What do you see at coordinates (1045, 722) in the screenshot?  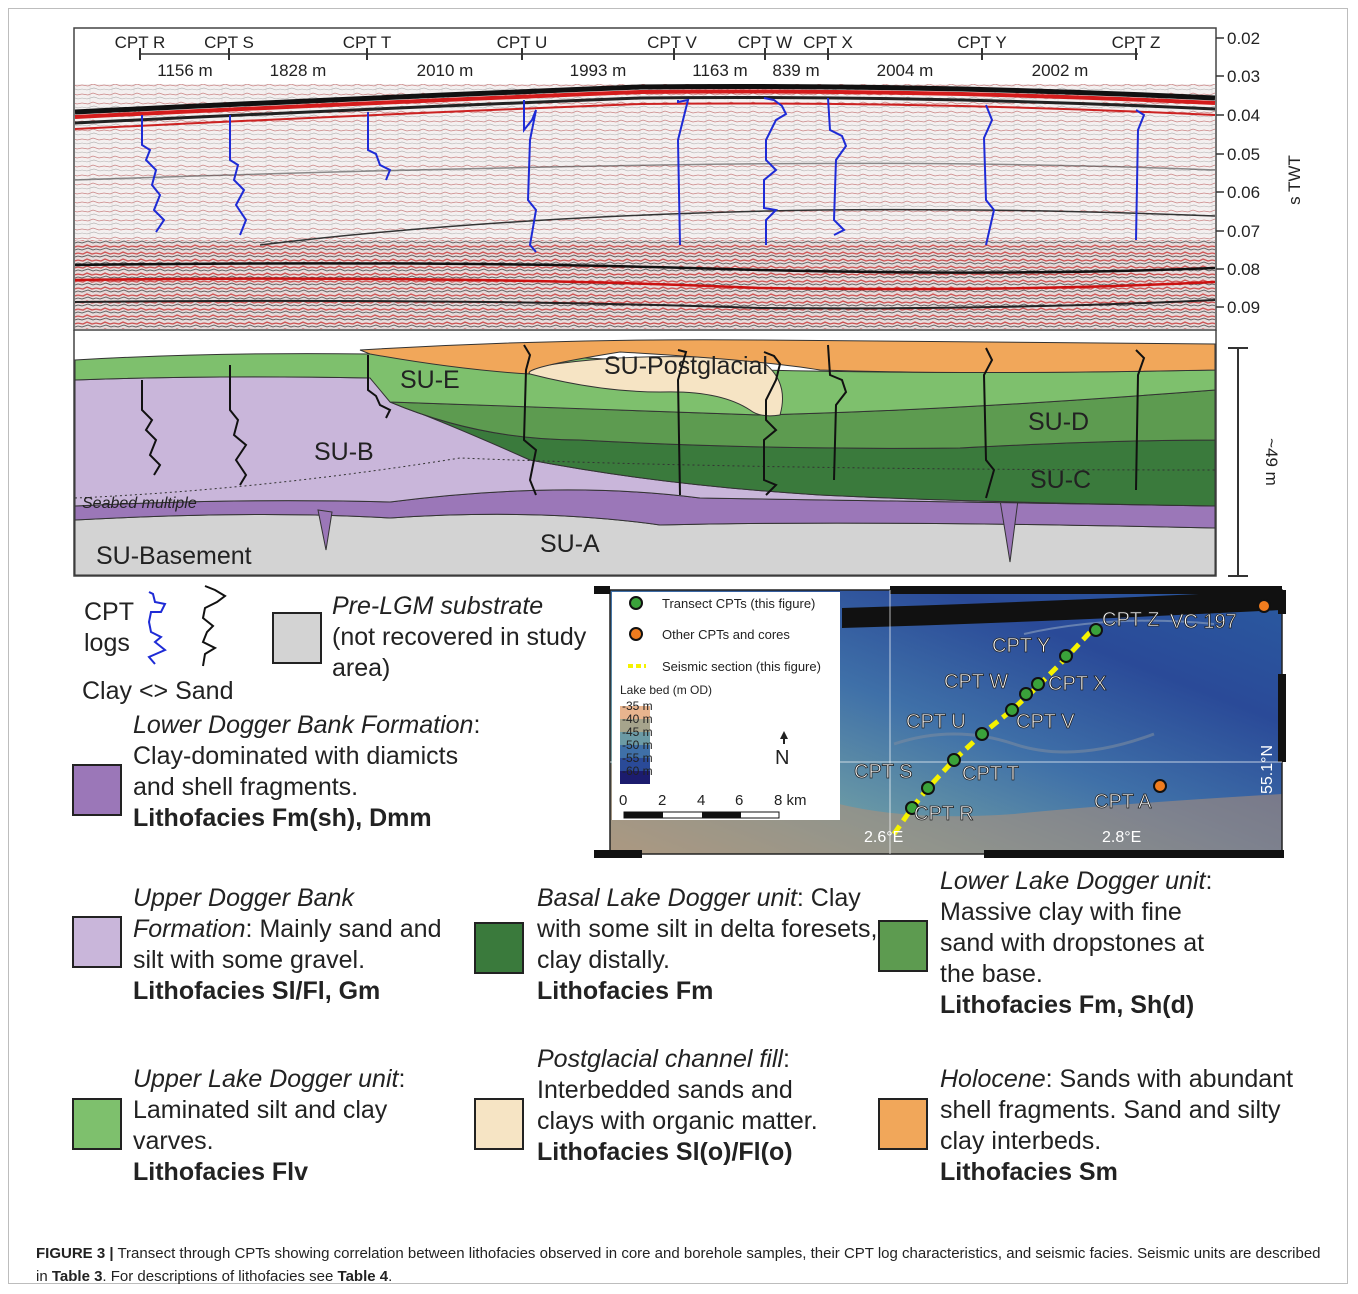 I see `map-label-cpt-v: CPT V` at bounding box center [1045, 722].